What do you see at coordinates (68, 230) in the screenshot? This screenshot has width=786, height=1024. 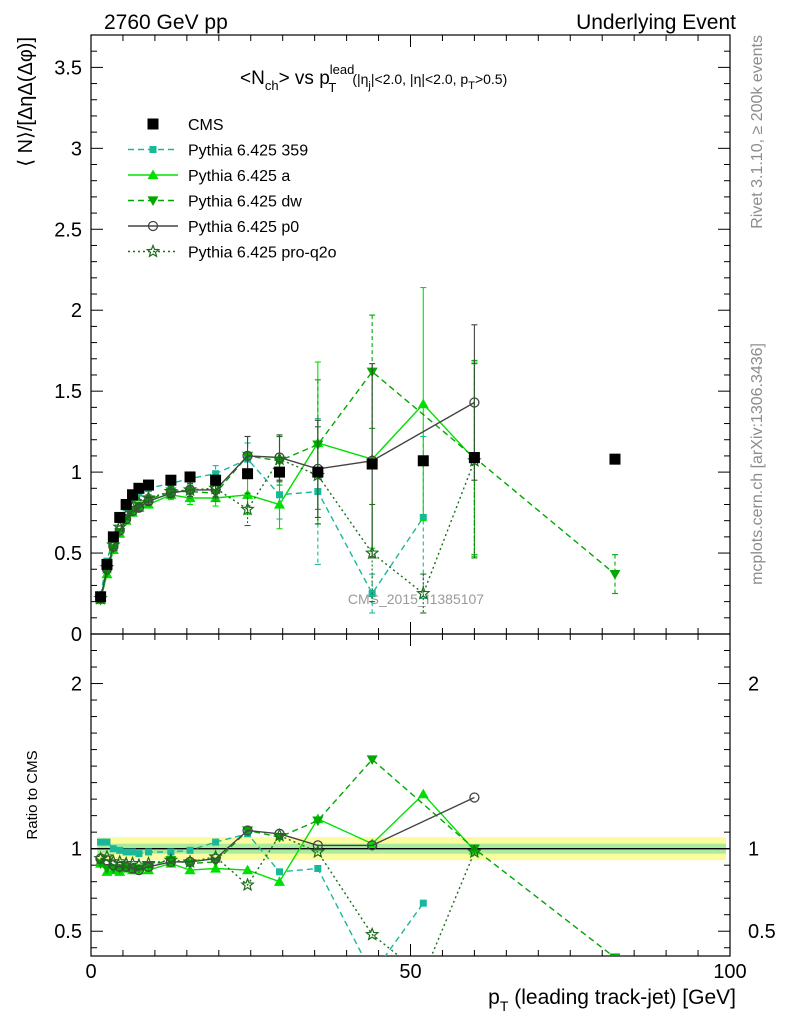 I see `y-tick-label: 2.5` at bounding box center [68, 230].